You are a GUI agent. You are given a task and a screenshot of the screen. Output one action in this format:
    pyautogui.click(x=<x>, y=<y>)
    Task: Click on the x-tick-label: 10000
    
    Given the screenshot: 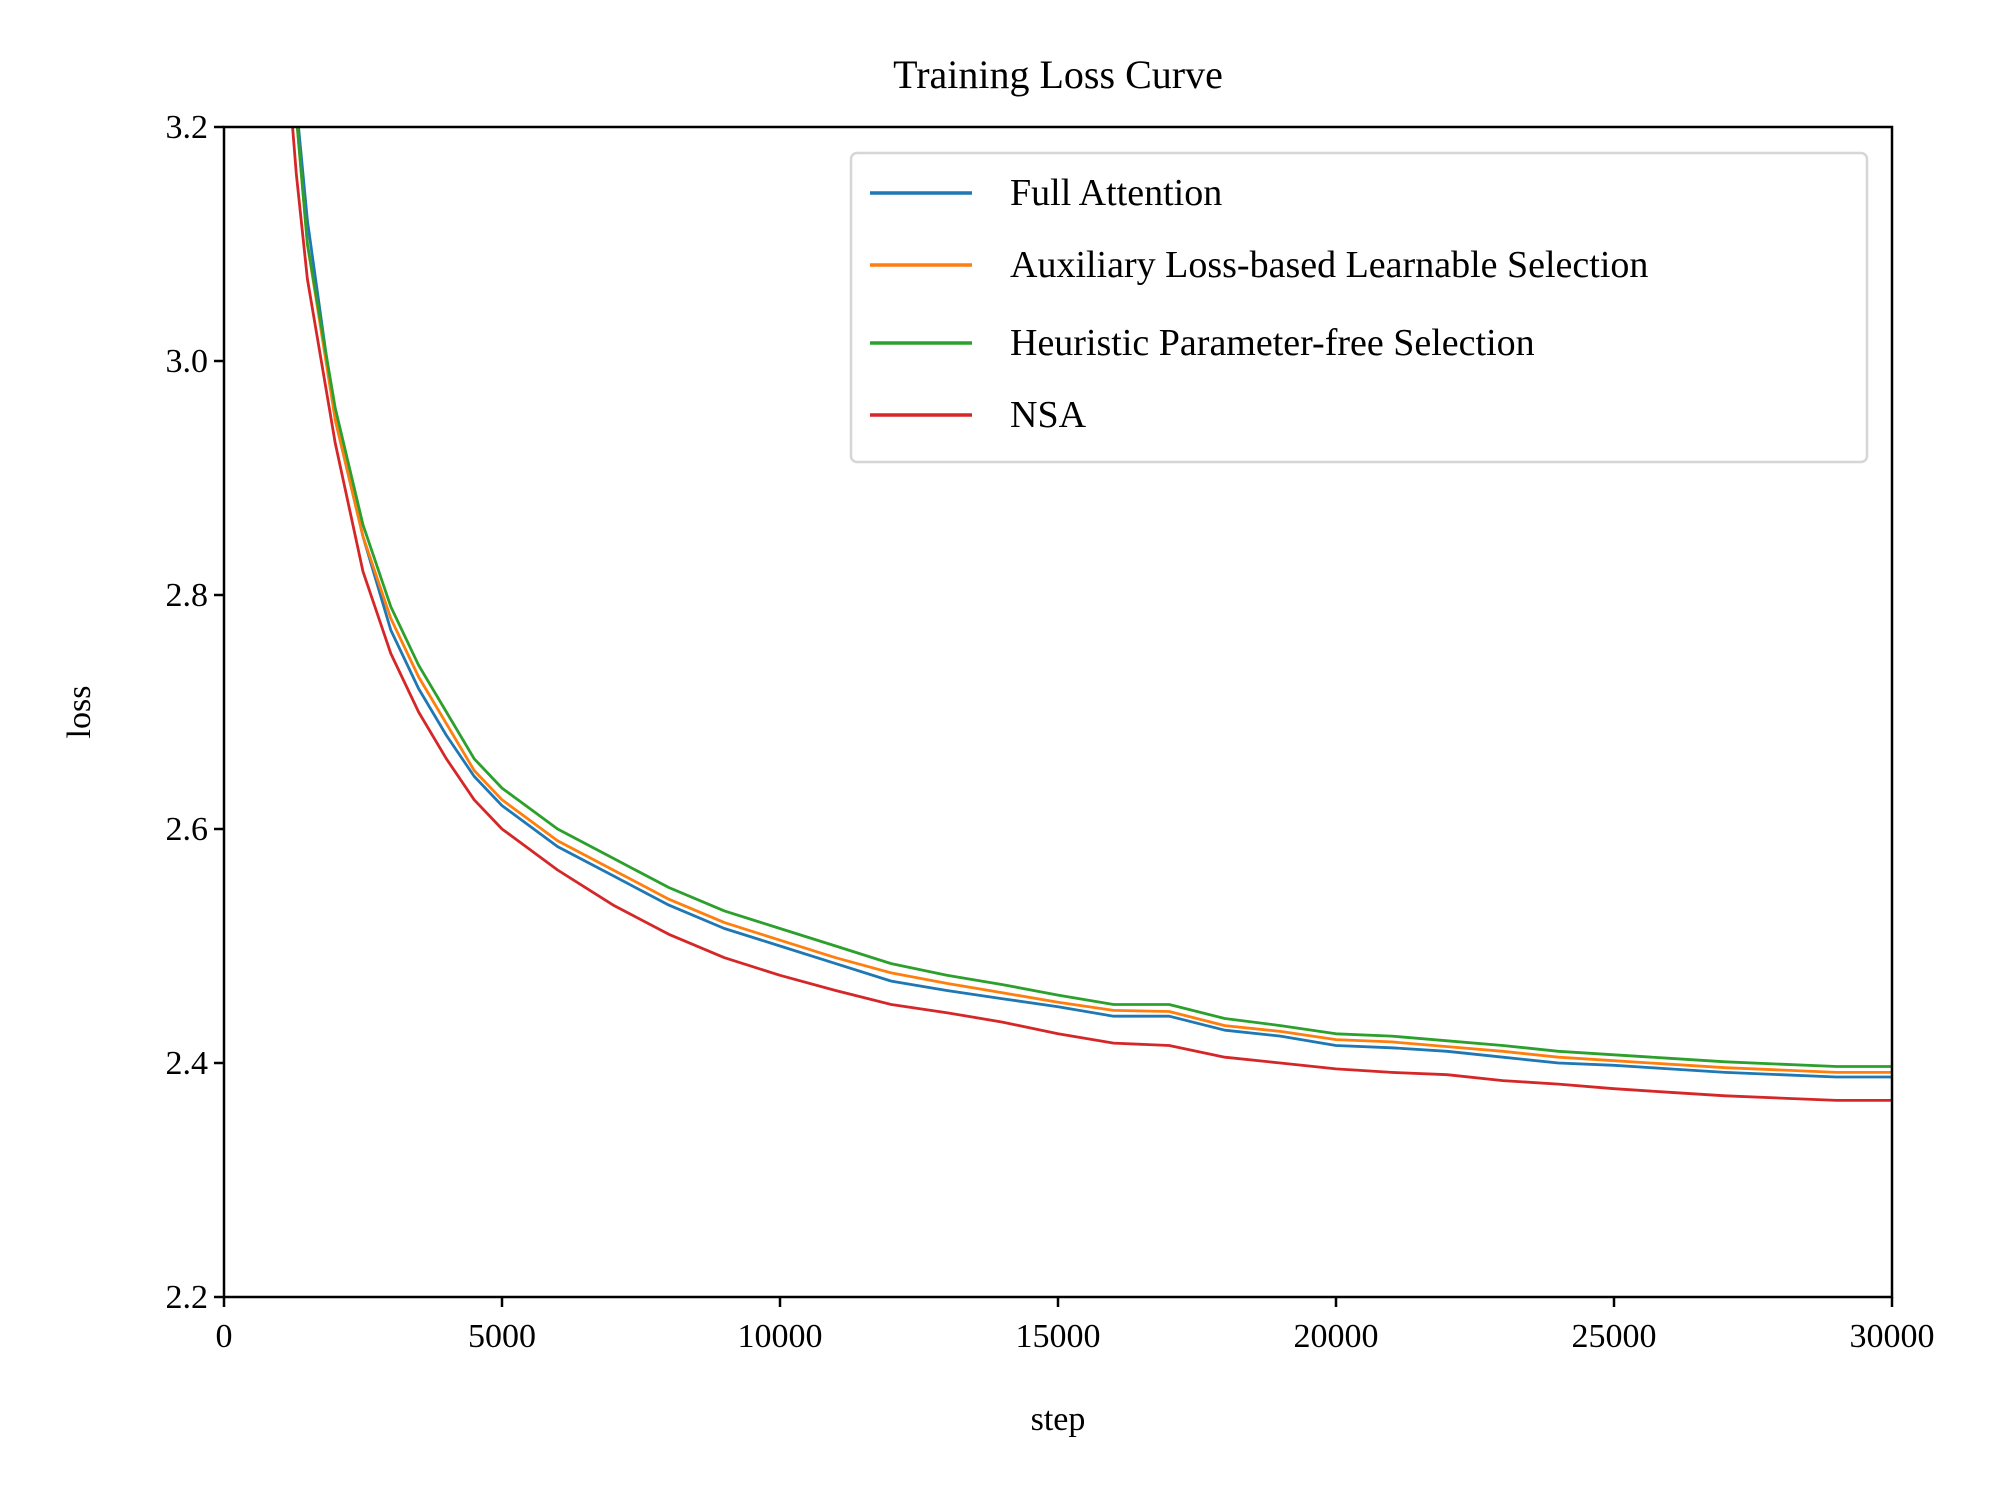 What is the action you would take?
    pyautogui.click(x=780, y=1336)
    